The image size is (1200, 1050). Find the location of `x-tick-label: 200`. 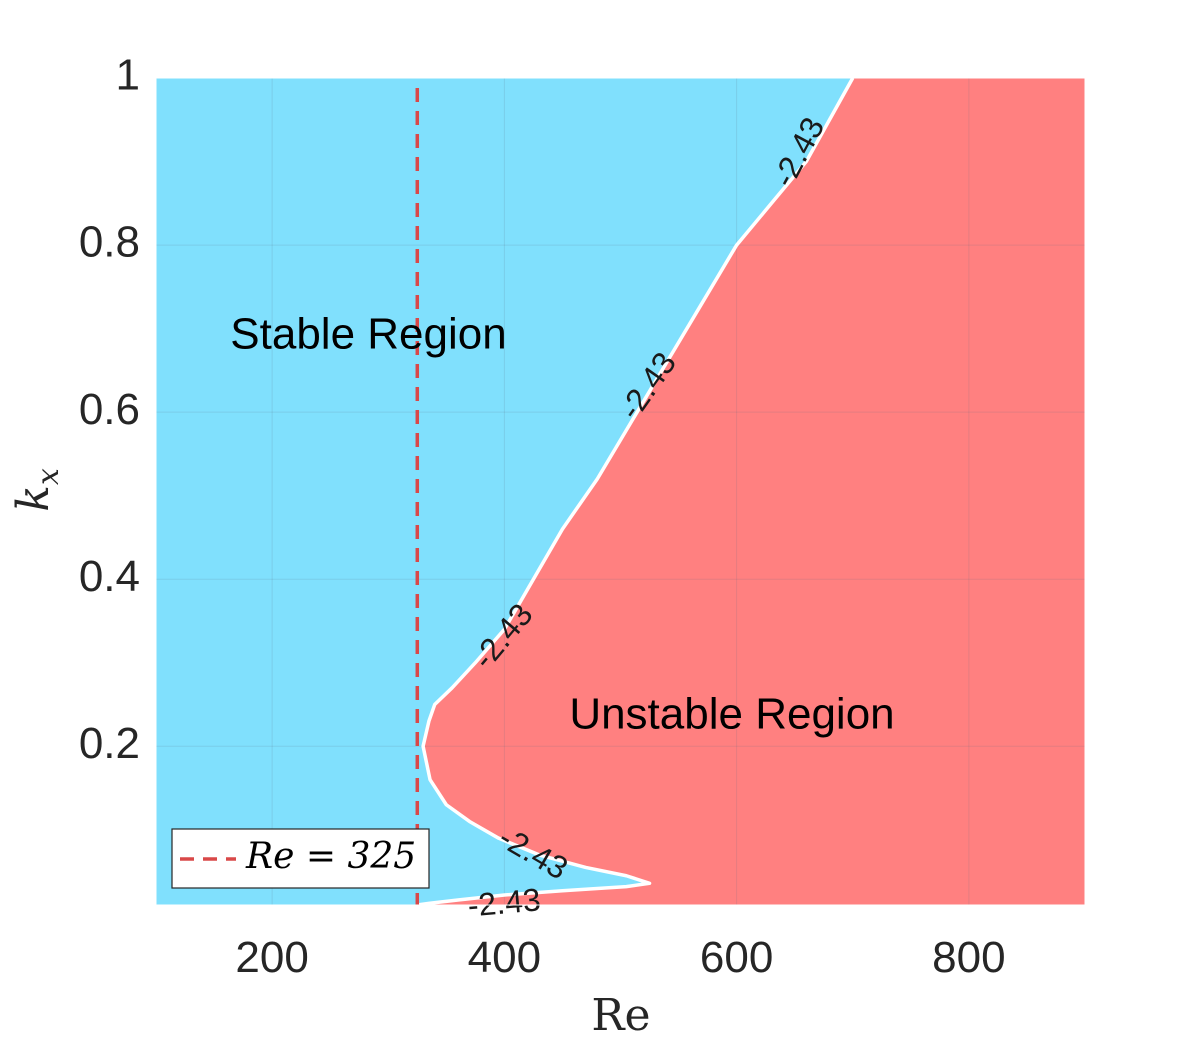

x-tick-label: 200 is located at coordinates (271, 957).